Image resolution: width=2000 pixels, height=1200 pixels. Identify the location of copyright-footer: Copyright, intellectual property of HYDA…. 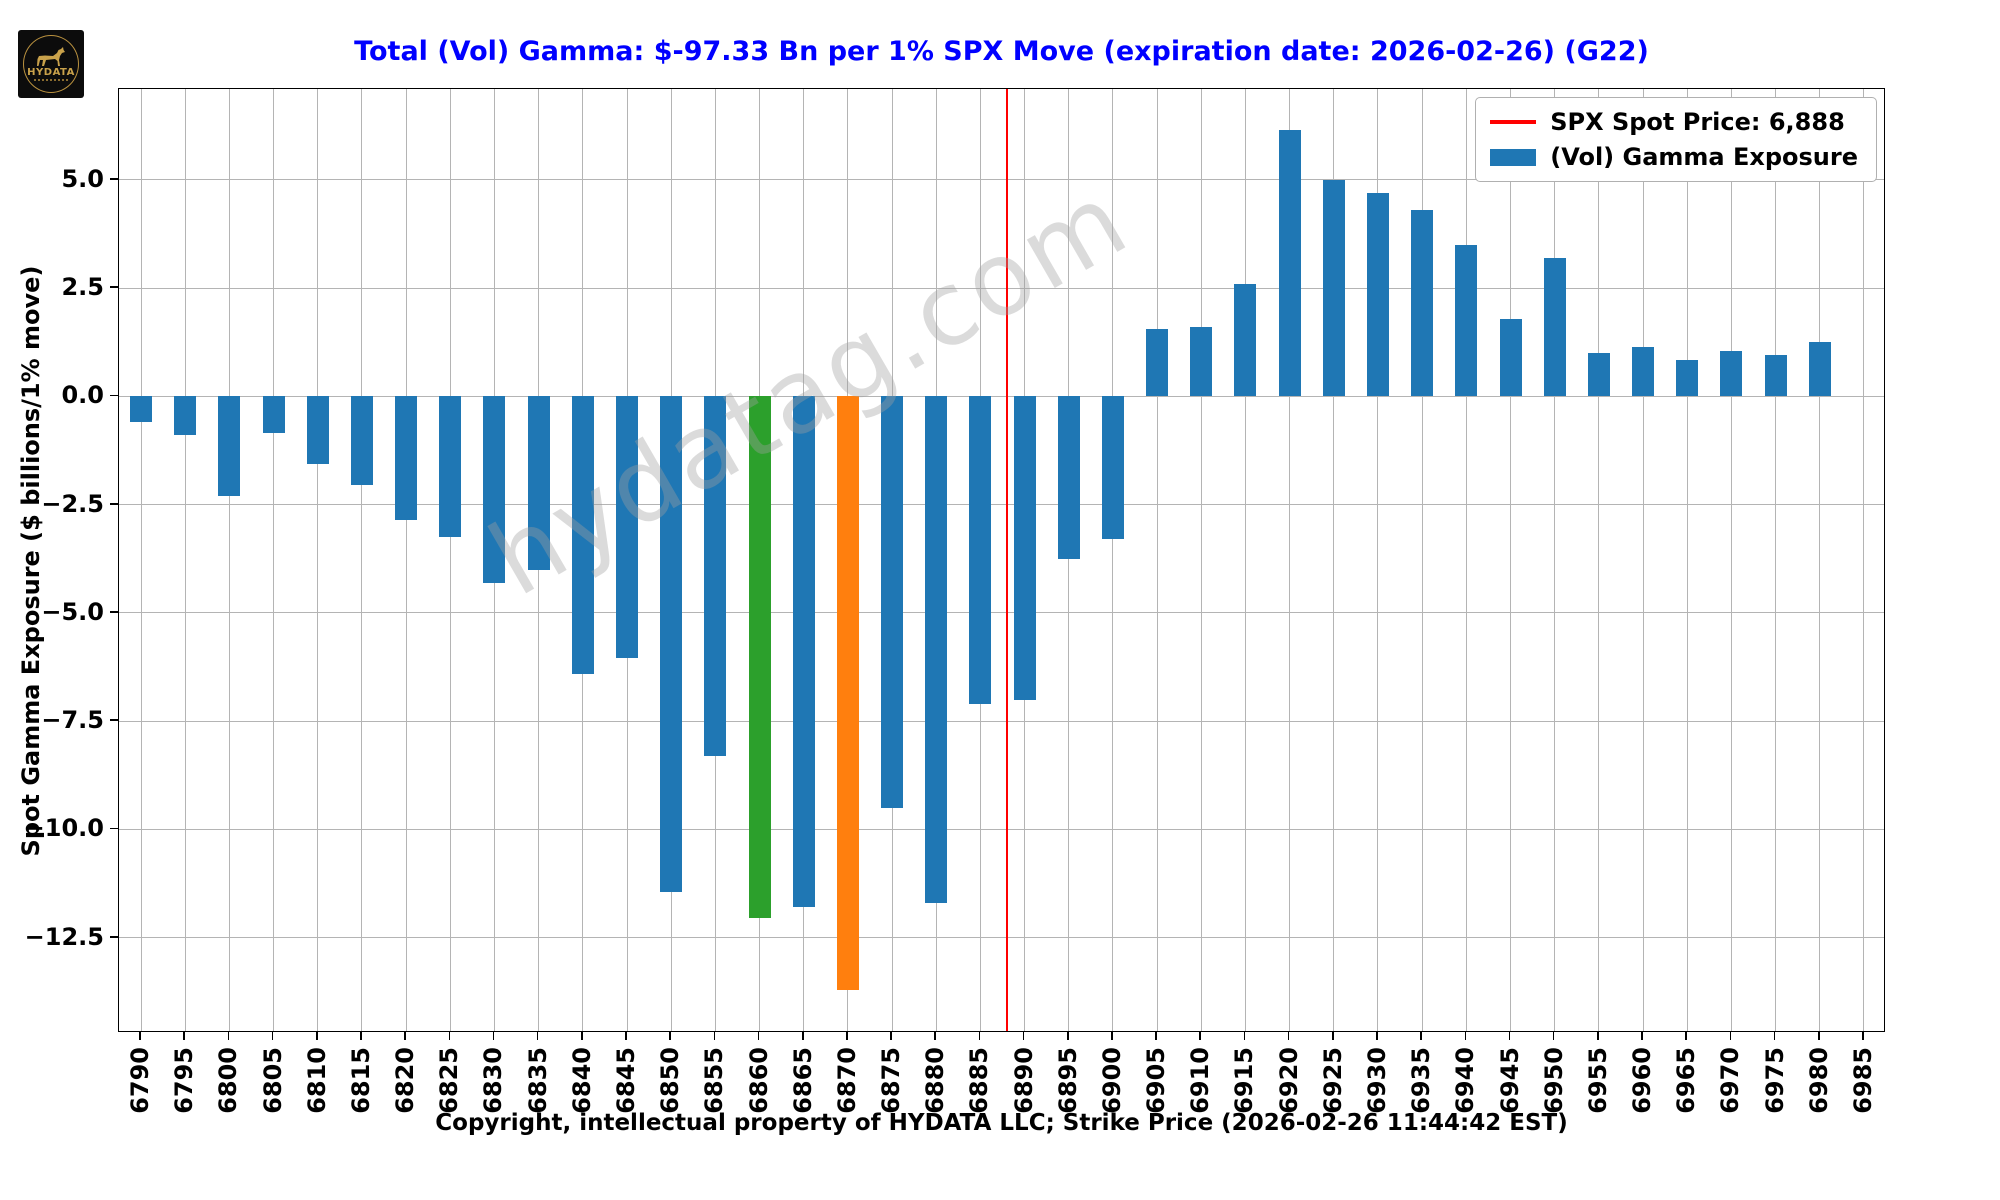
(1001, 1123).